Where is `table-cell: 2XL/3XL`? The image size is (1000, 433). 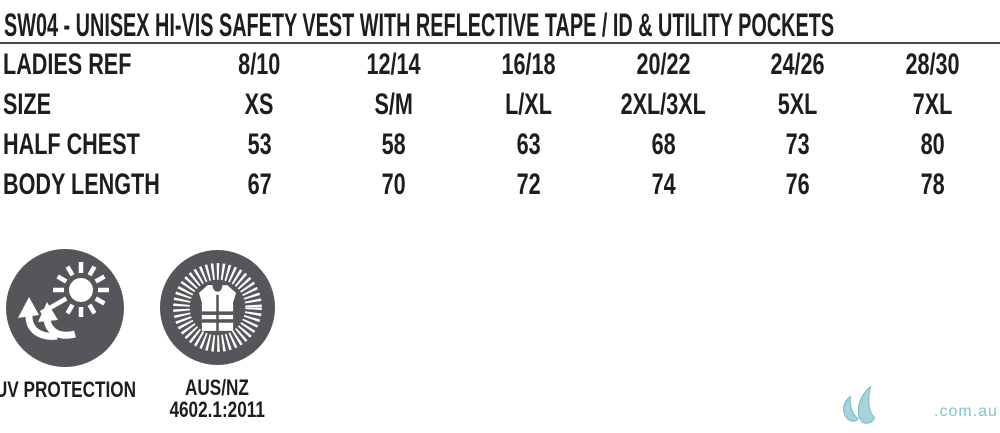
table-cell: 2XL/3XL is located at coordinates (663, 104).